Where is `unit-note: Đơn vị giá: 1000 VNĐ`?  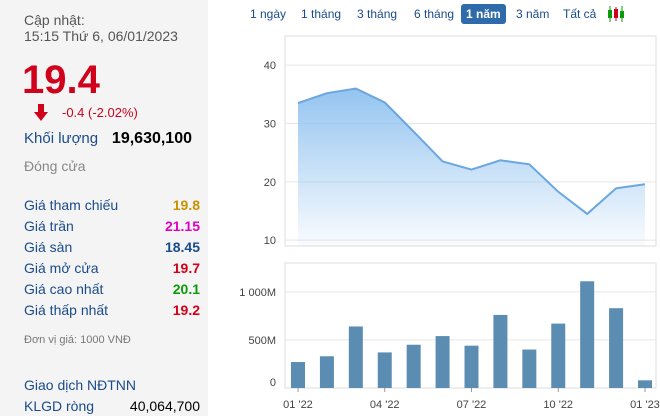 unit-note: Đơn vị giá: 1000 VNĐ is located at coordinates (77, 340).